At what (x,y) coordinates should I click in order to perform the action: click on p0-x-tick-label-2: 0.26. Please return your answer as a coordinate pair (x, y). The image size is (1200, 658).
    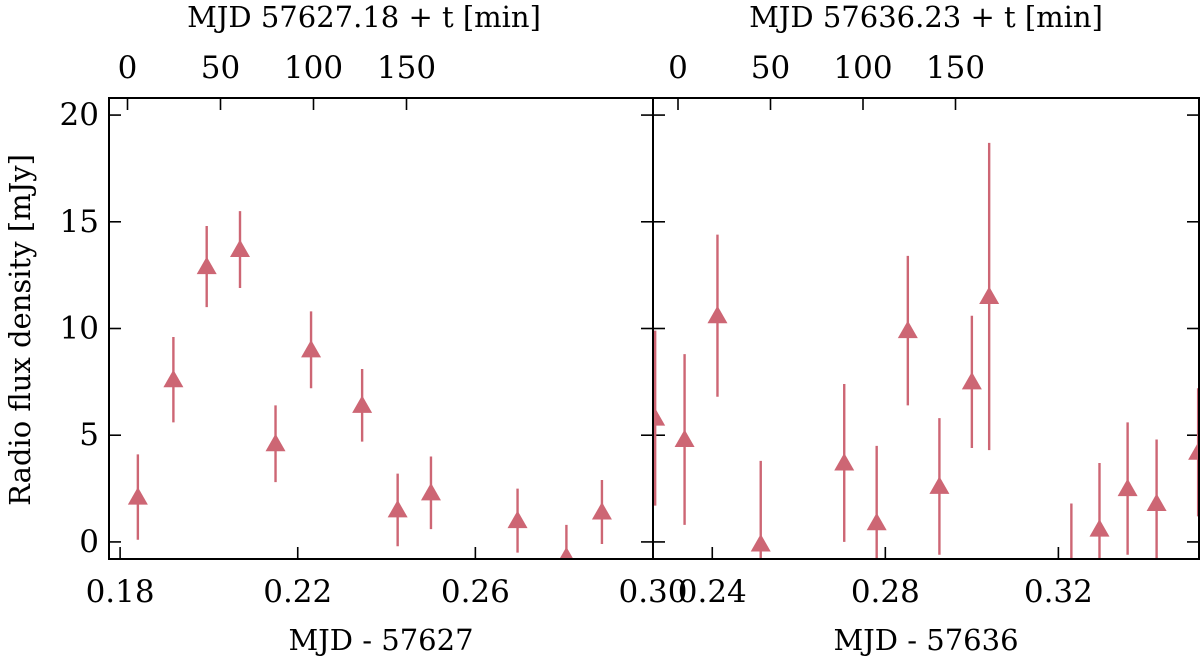
    Looking at the image, I should click on (475, 592).